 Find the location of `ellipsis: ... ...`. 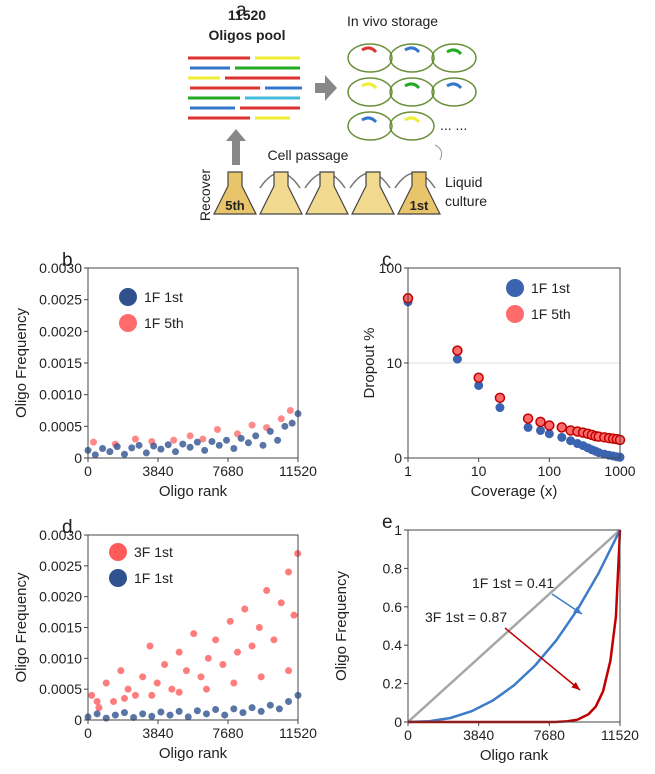

ellipsis: ... ... is located at coordinates (453, 125).